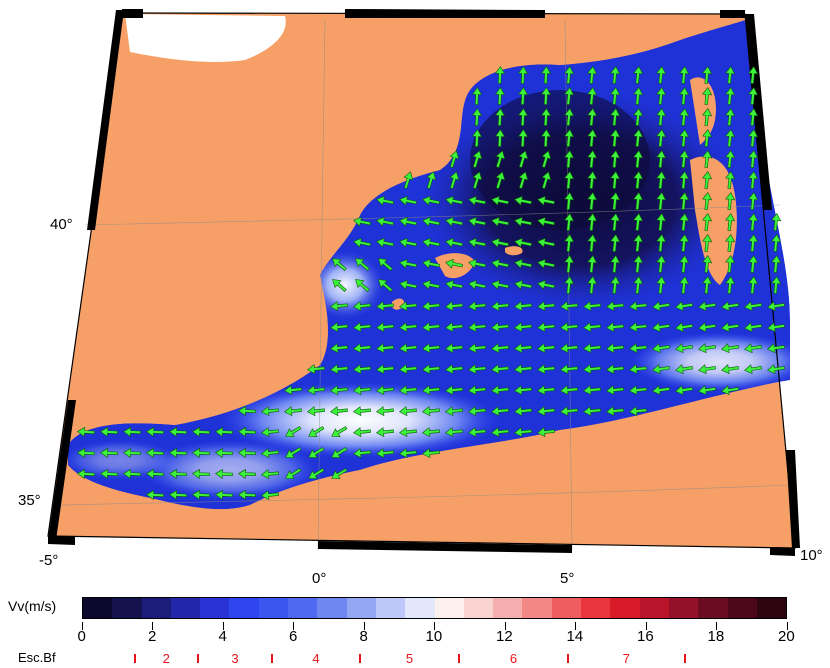  What do you see at coordinates (567, 578) in the screenshot?
I see `lon-label-5: 5°` at bounding box center [567, 578].